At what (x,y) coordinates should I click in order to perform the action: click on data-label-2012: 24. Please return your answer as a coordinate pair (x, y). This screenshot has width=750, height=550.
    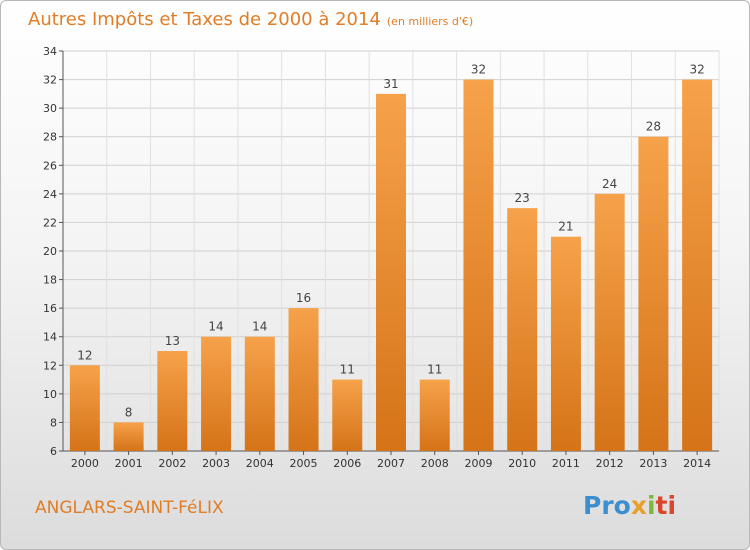
    Looking at the image, I should click on (609, 184).